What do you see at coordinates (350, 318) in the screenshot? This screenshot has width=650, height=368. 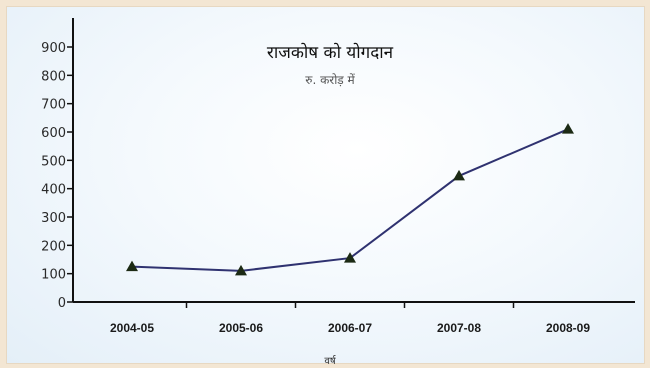 I see `x-ticks: 2004-05 2005-06 2006-07 2007-08 2008-09` at bounding box center [350, 318].